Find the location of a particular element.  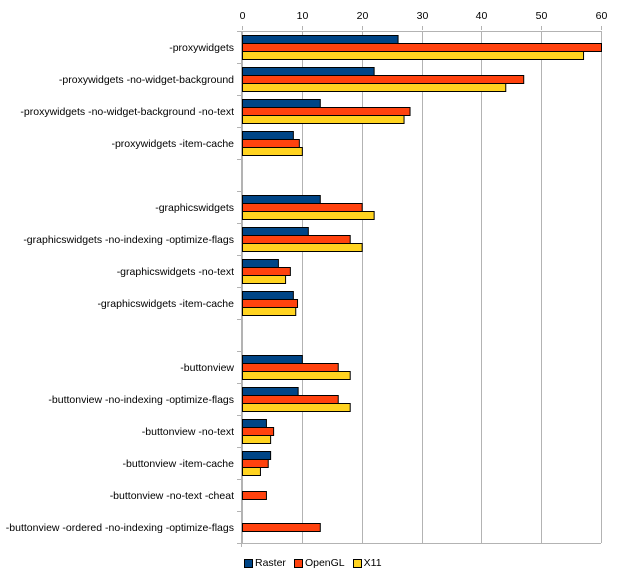

category-label: -graphicswidgets -no-text is located at coordinates (175, 272).